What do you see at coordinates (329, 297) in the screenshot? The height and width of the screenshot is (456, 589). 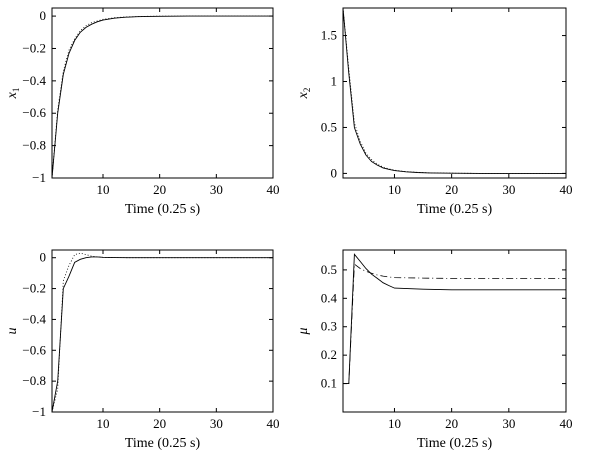 I see `y-tick-label: 0.4` at bounding box center [329, 297].